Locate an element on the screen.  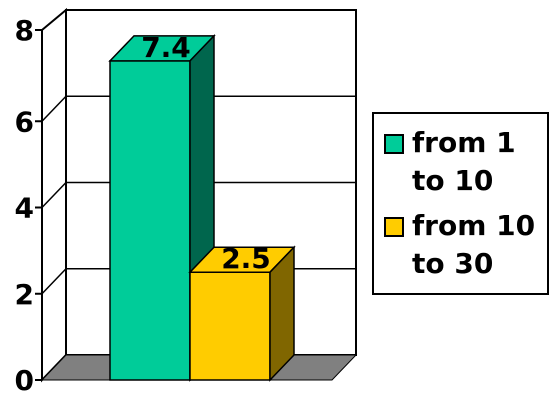
legend-item-series-1: from 1 to 10 is located at coordinates (468, 162).